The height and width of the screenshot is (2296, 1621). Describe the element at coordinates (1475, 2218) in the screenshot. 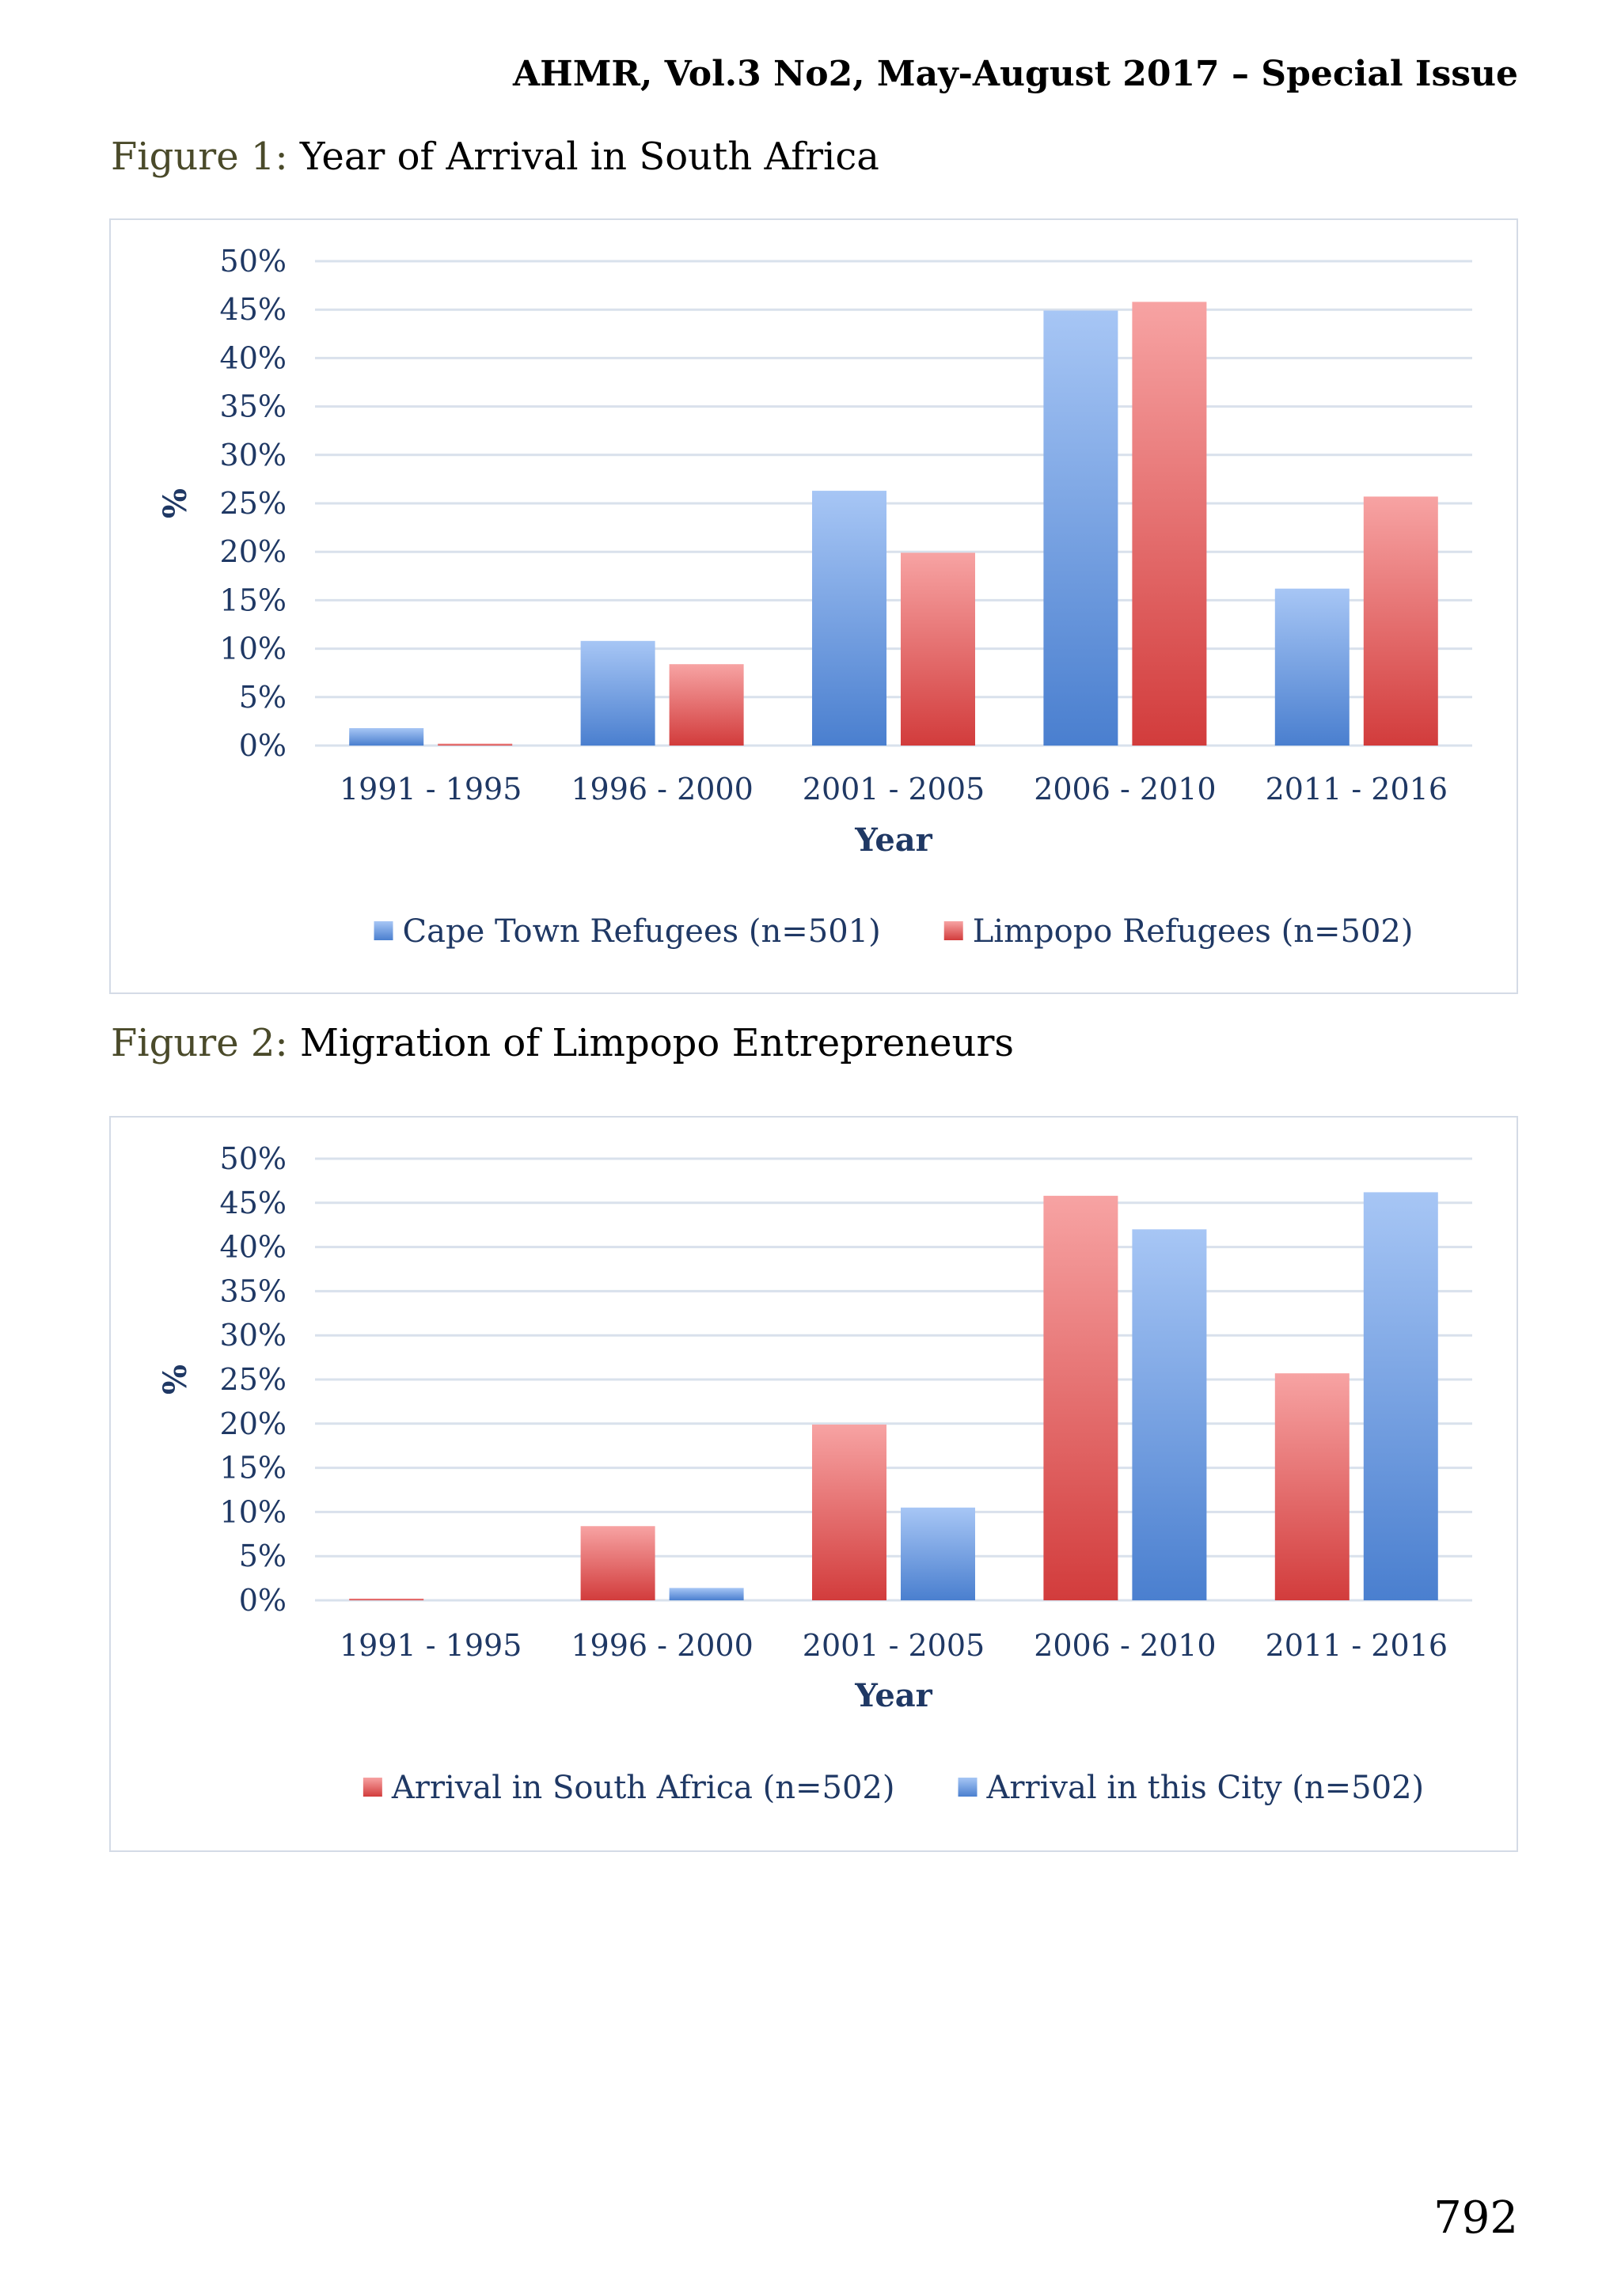

I see `page-number: 792` at that location.